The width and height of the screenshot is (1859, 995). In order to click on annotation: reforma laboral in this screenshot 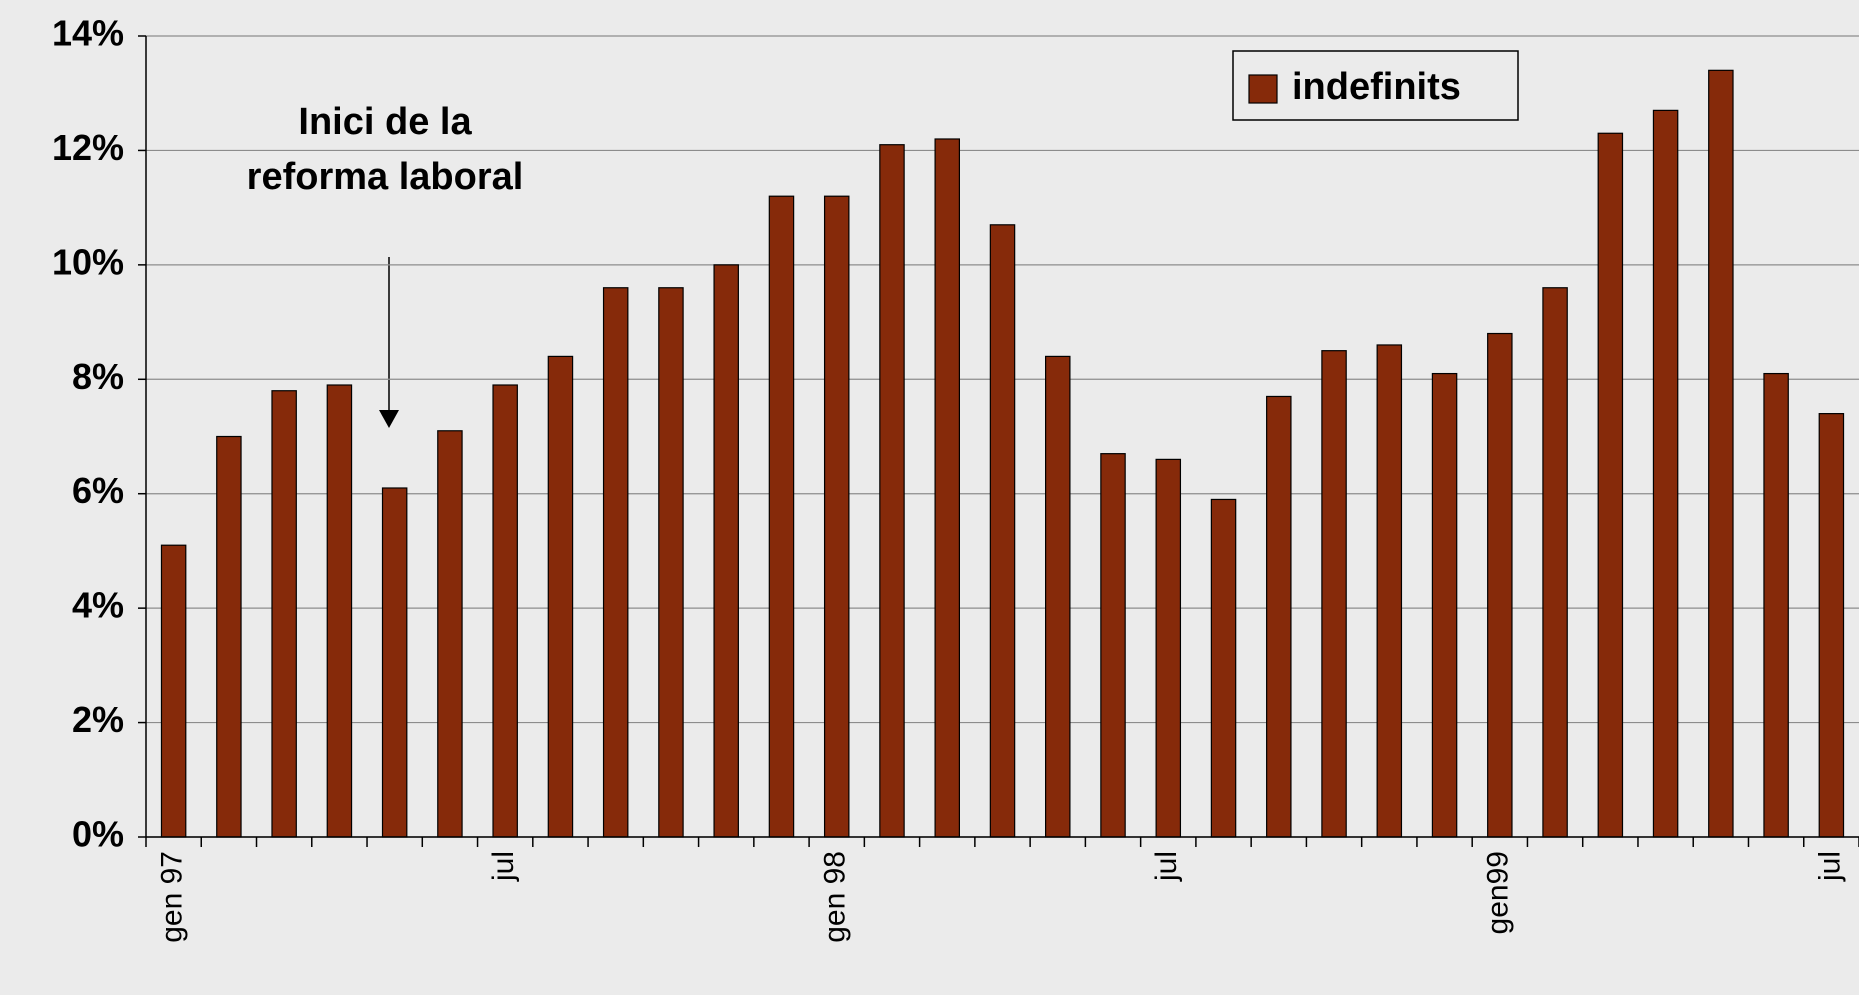, I will do `click(385, 177)`.